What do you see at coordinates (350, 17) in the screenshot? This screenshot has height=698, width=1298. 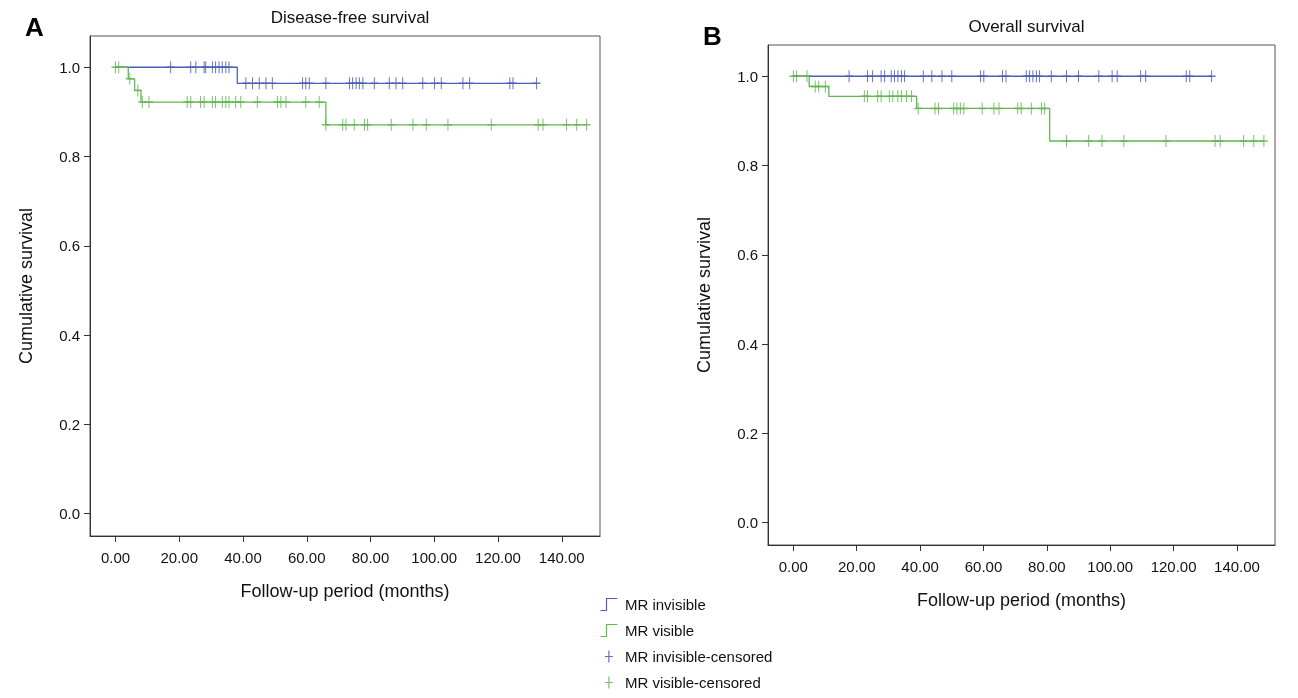 I see `chart-title: Disease-free survival` at bounding box center [350, 17].